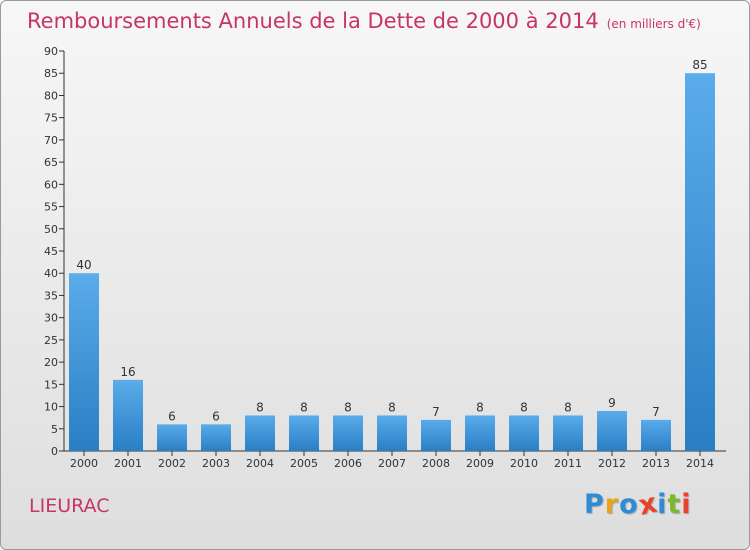 This screenshot has height=550, width=750. What do you see at coordinates (612, 463) in the screenshot?
I see `x-tick-label-2012: 2012` at bounding box center [612, 463].